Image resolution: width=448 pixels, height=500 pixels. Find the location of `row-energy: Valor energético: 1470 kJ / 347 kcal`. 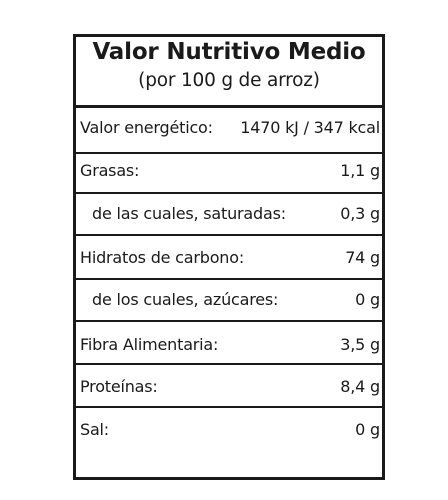

row-energy: Valor energético: 1470 kJ / 347 kcal is located at coordinates (229, 127).